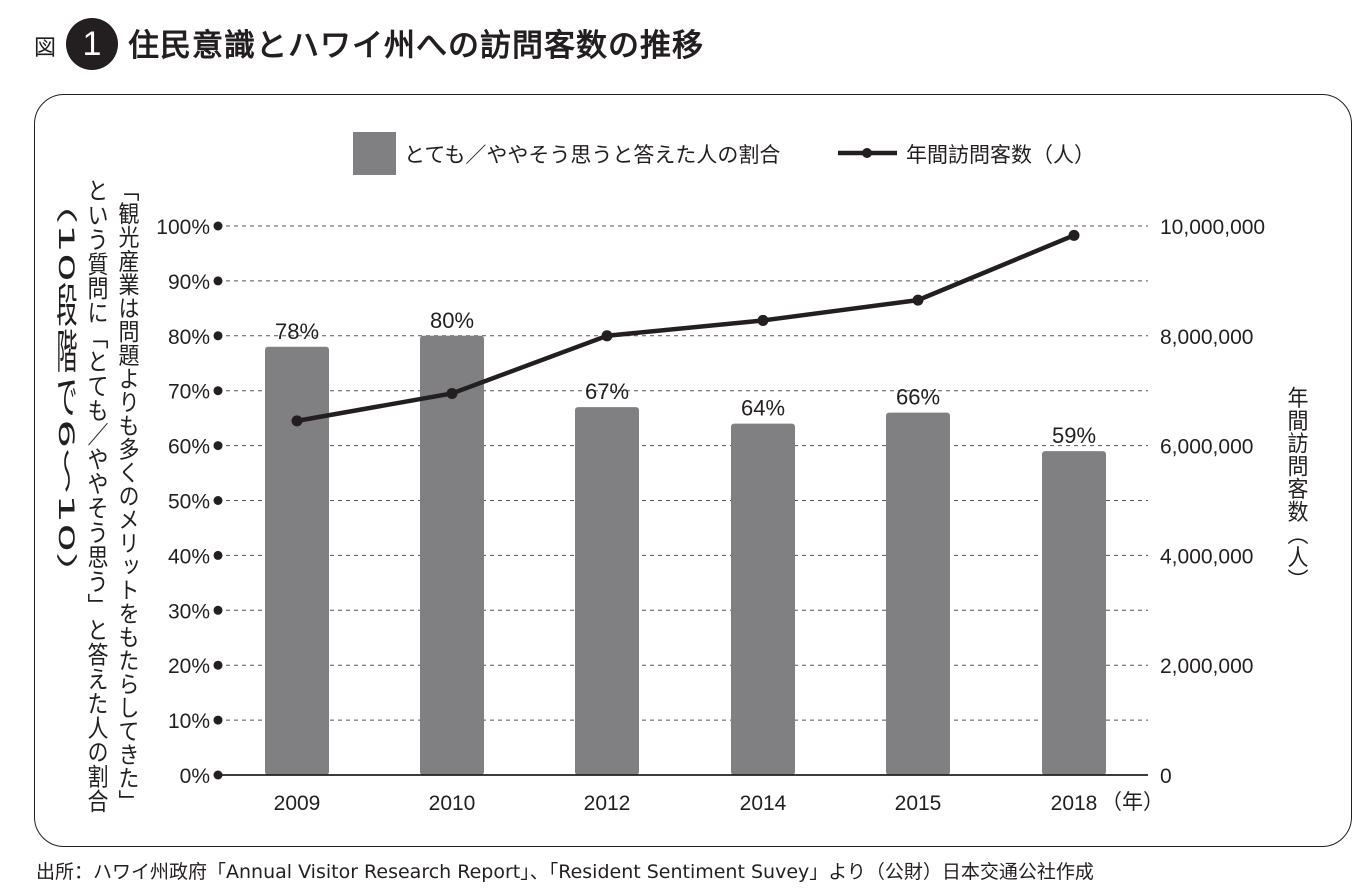  What do you see at coordinates (686, 803) in the screenshot?
I see `x-axis-ticks: 2009 2010 2012 2014 2015 2018` at bounding box center [686, 803].